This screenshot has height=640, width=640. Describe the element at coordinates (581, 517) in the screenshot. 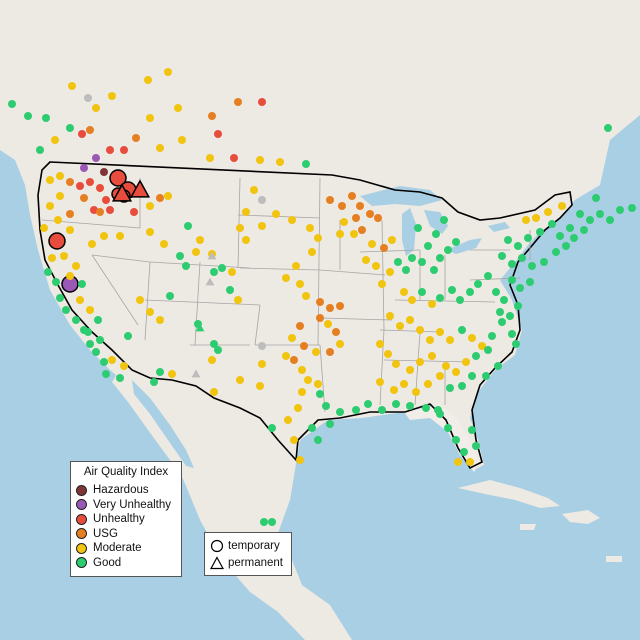

I see `hispaniola-land` at that location.